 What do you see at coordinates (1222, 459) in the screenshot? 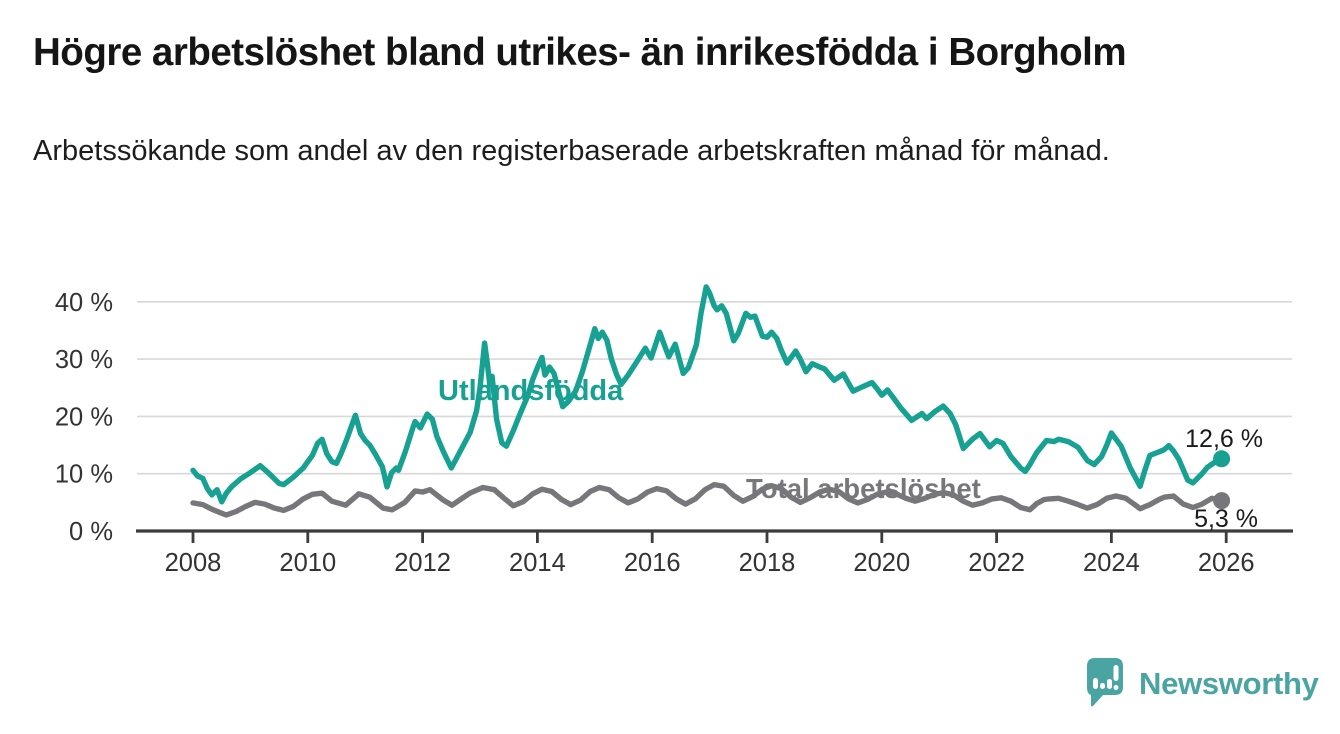
I see `series-end-dot-utlandsfodda` at bounding box center [1222, 459].